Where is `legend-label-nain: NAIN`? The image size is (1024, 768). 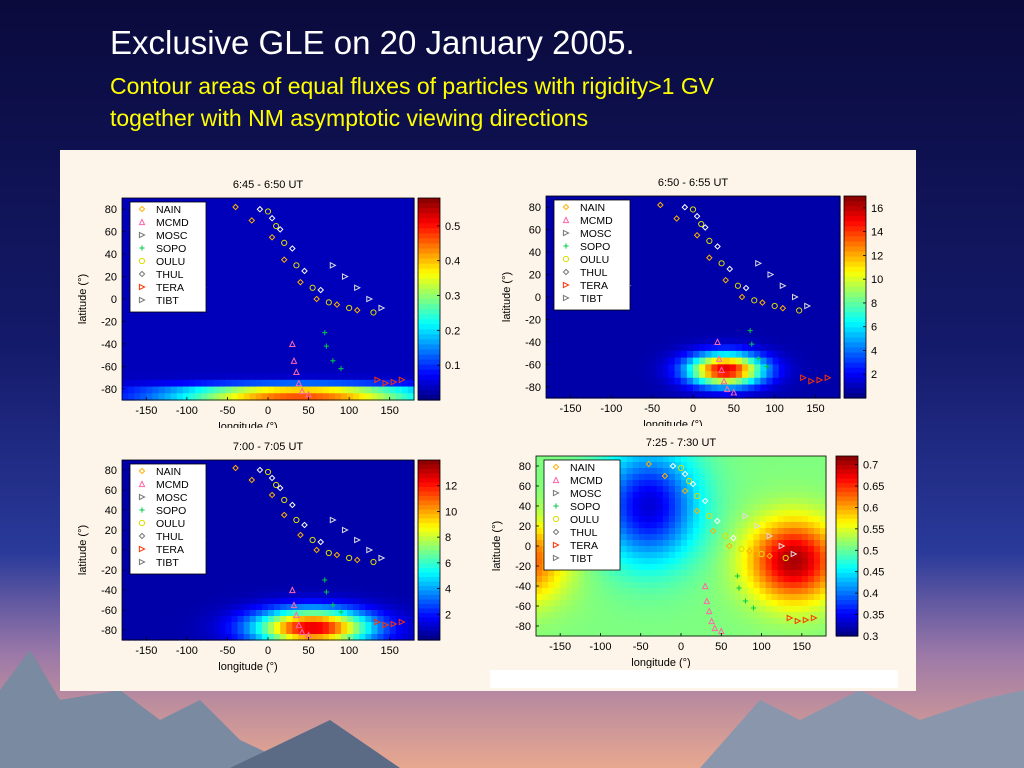
legend-label-nain: NAIN is located at coordinates (592, 208).